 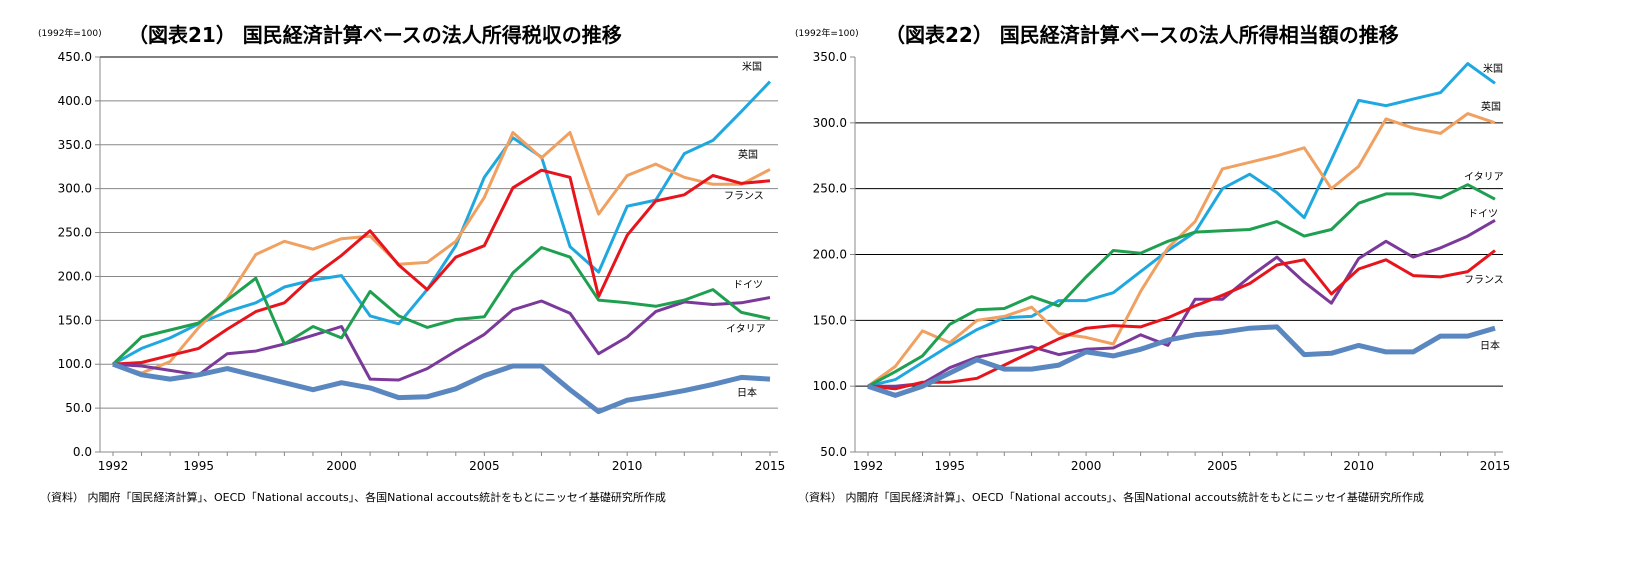 I want to click on chart-title: （図表21） 国民経済計算ベースの法人所得税収の推移, so click(x=375, y=35).